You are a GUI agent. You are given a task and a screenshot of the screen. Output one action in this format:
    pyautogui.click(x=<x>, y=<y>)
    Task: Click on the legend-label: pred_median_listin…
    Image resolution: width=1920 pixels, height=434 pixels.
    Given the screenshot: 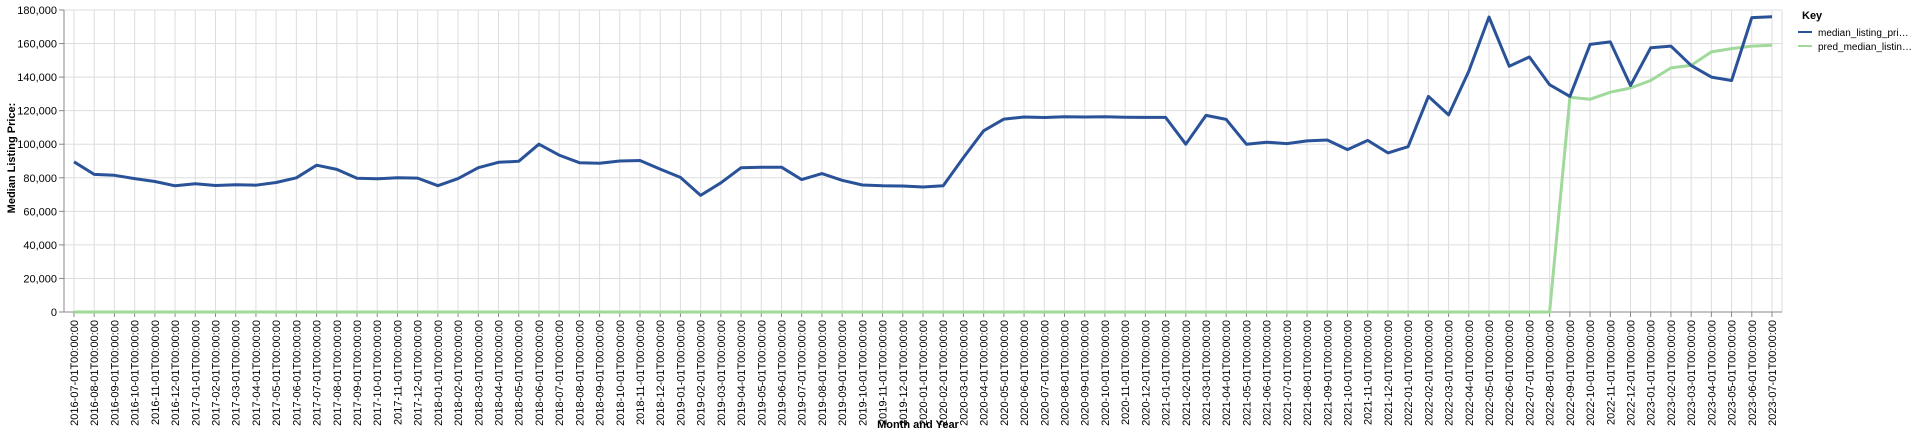 What is the action you would take?
    pyautogui.click(x=1865, y=47)
    